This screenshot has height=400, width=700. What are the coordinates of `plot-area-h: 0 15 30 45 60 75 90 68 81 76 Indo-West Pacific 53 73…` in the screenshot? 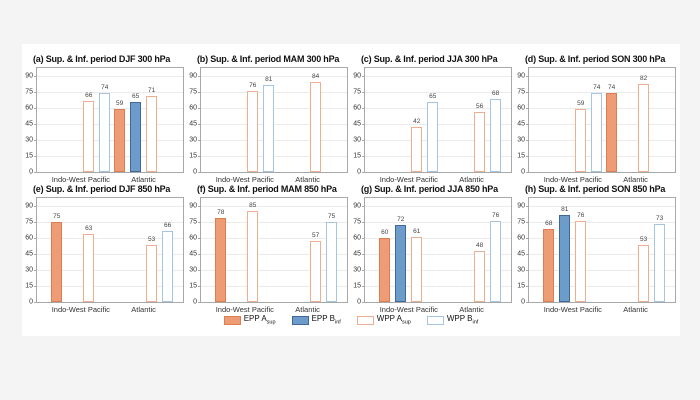 It's located at (596, 255).